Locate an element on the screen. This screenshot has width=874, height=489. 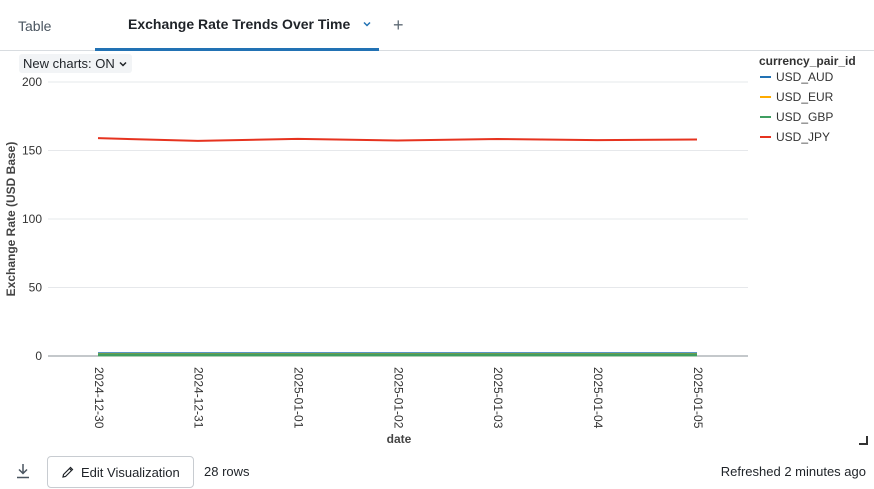
plus-icon: + is located at coordinates (398, 25).